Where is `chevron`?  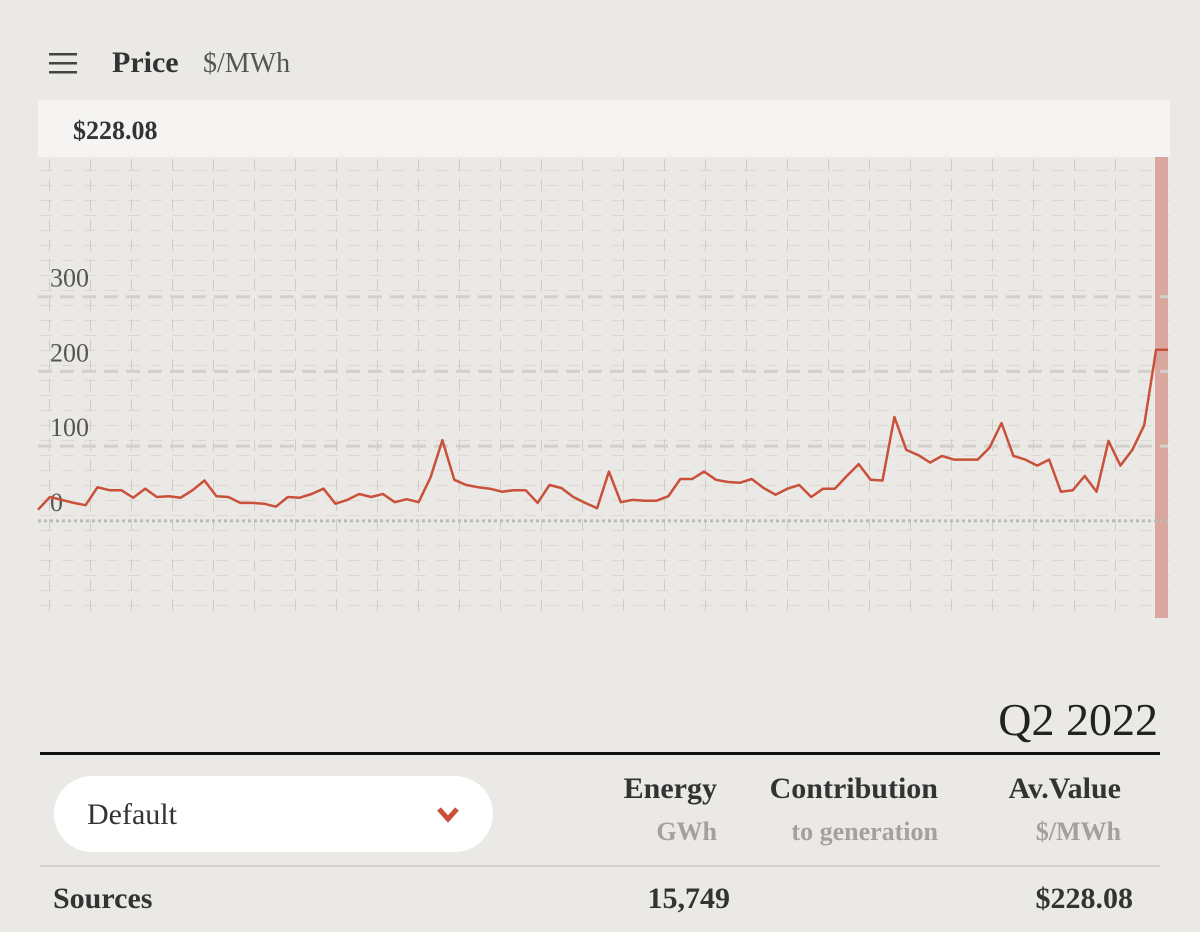 chevron is located at coordinates (448, 815).